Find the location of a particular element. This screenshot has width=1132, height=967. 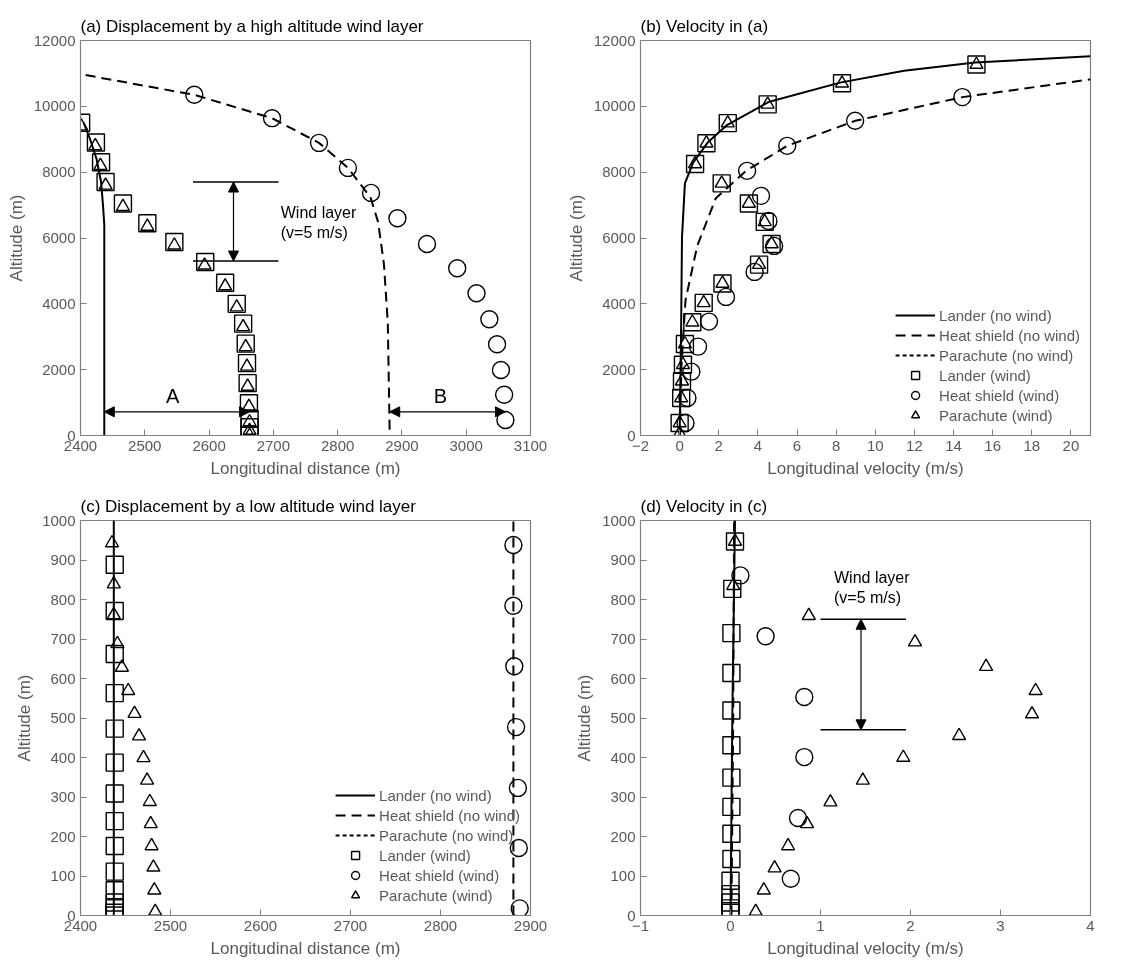

x-tick-label: 10 is located at coordinates (875, 445).